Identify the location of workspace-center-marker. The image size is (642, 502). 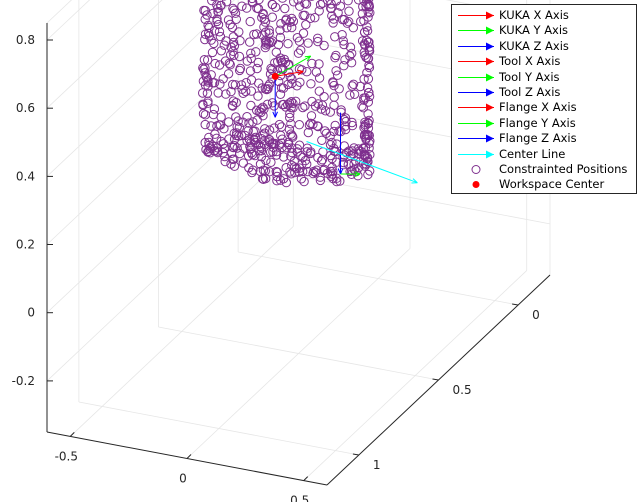
(275, 76).